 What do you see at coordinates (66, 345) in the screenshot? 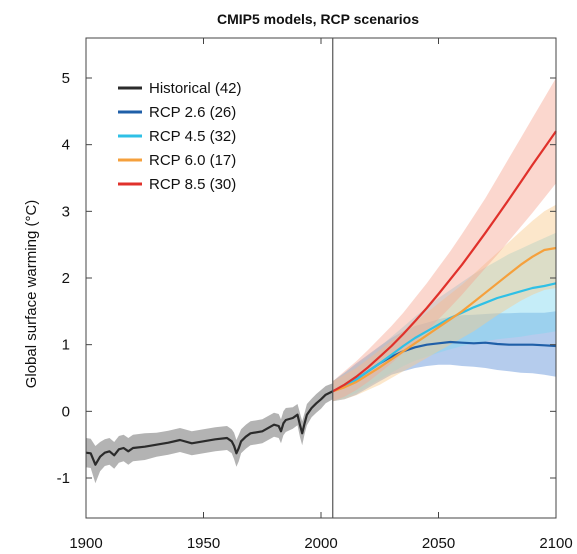
I see `y-tick-label: 1` at bounding box center [66, 345].